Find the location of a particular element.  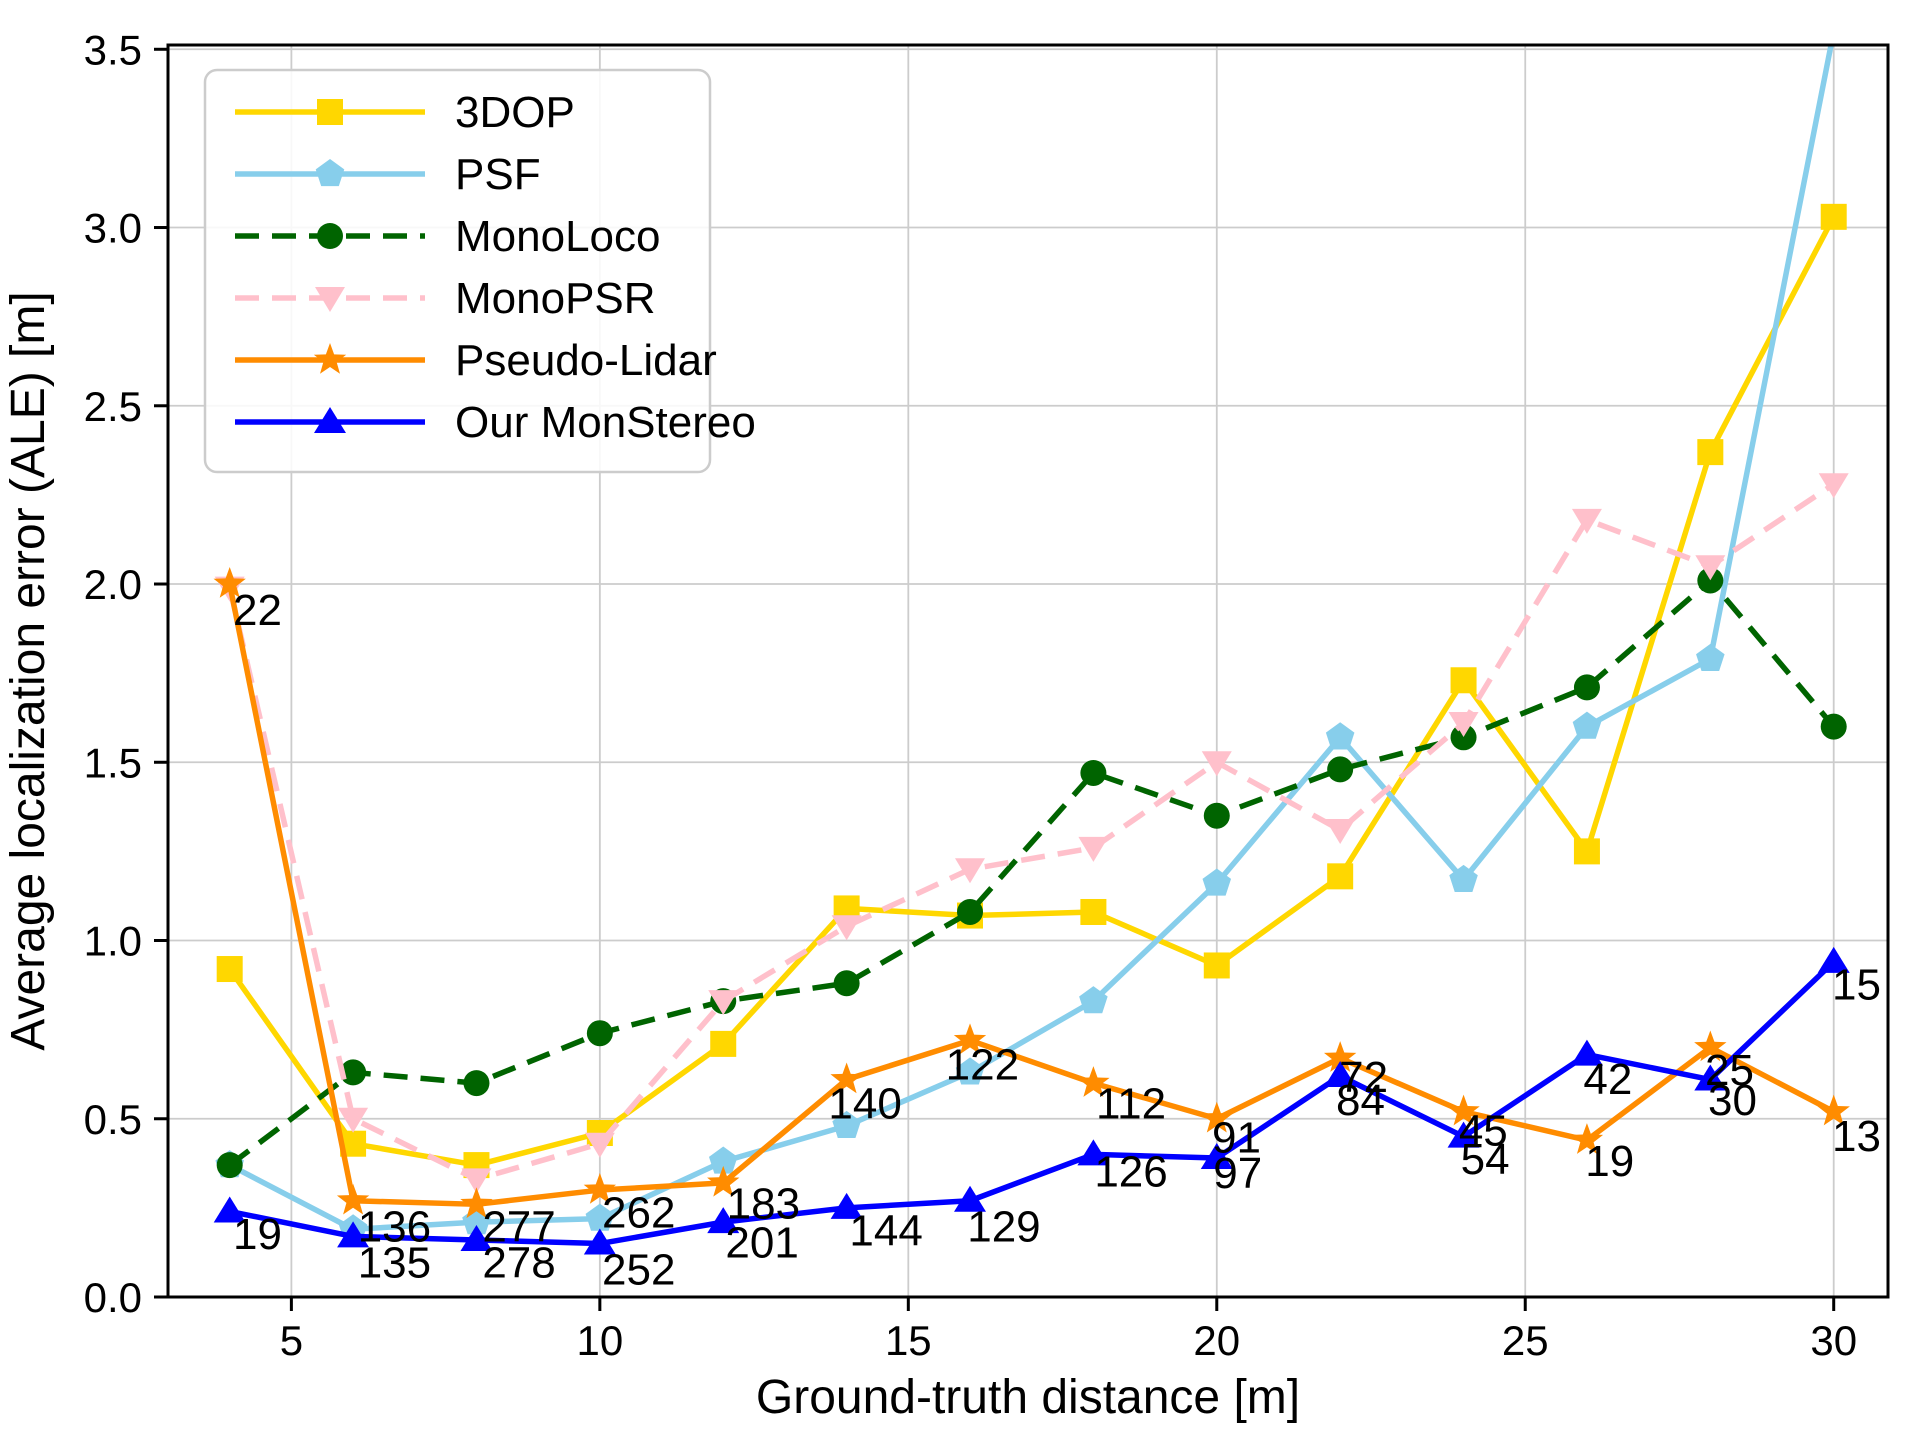

count-annotation: 129 is located at coordinates (1003, 1227).